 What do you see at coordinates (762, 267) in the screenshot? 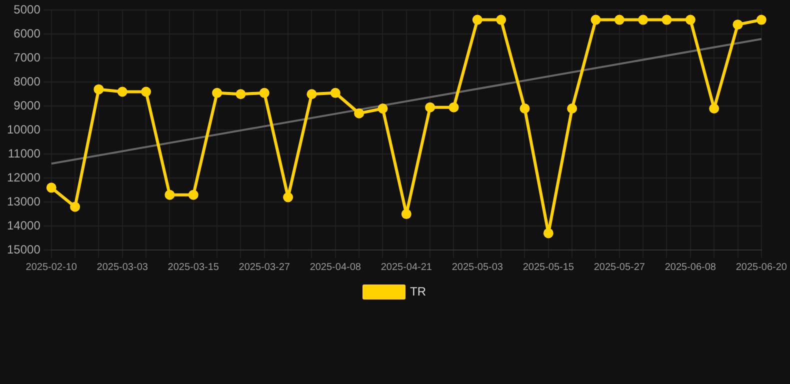
I see `x-tick-label: 2025-06-20` at bounding box center [762, 267].